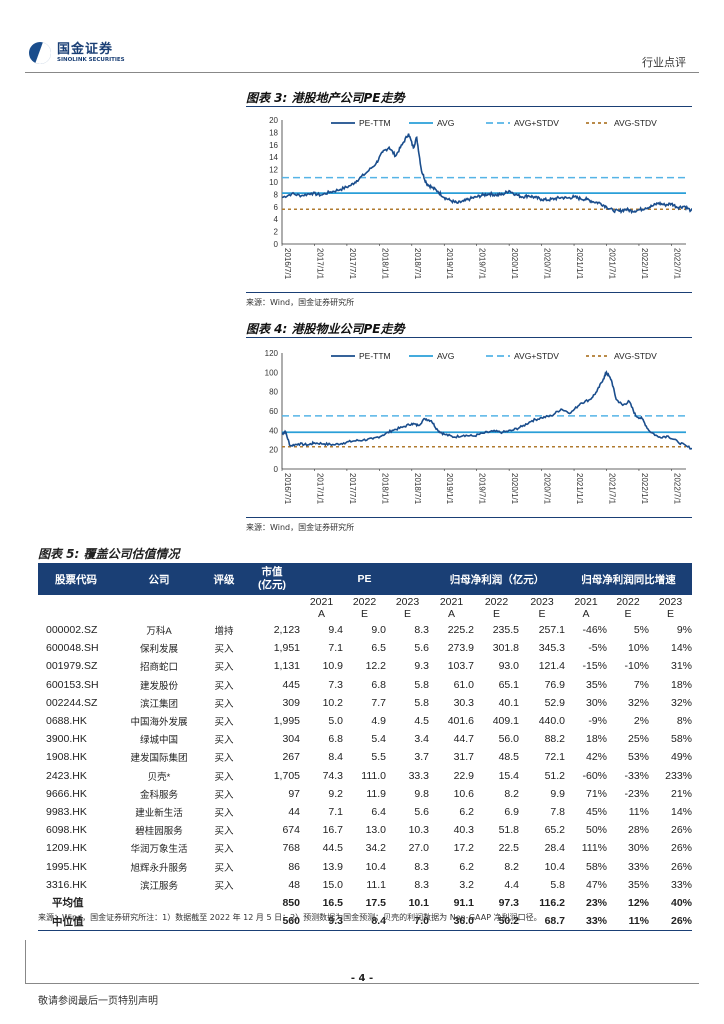  Describe the element at coordinates (375, 902) in the screenshot. I see `summary-cell: 17.5` at that location.